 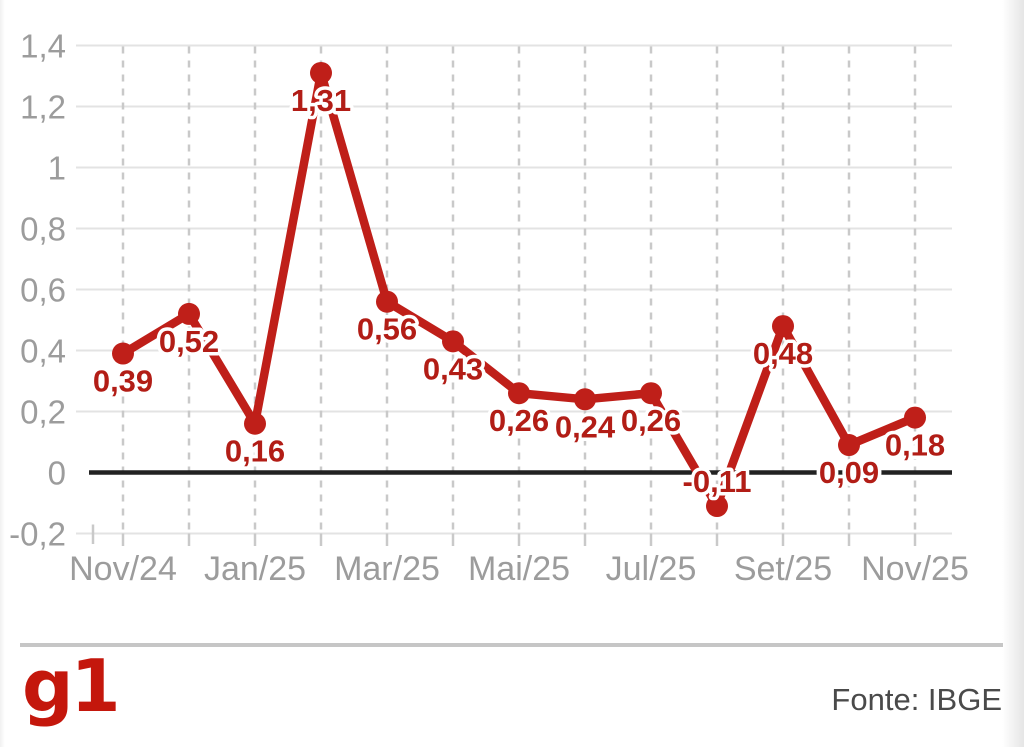 I want to click on data-point-label: 0,52, so click(x=189, y=341).